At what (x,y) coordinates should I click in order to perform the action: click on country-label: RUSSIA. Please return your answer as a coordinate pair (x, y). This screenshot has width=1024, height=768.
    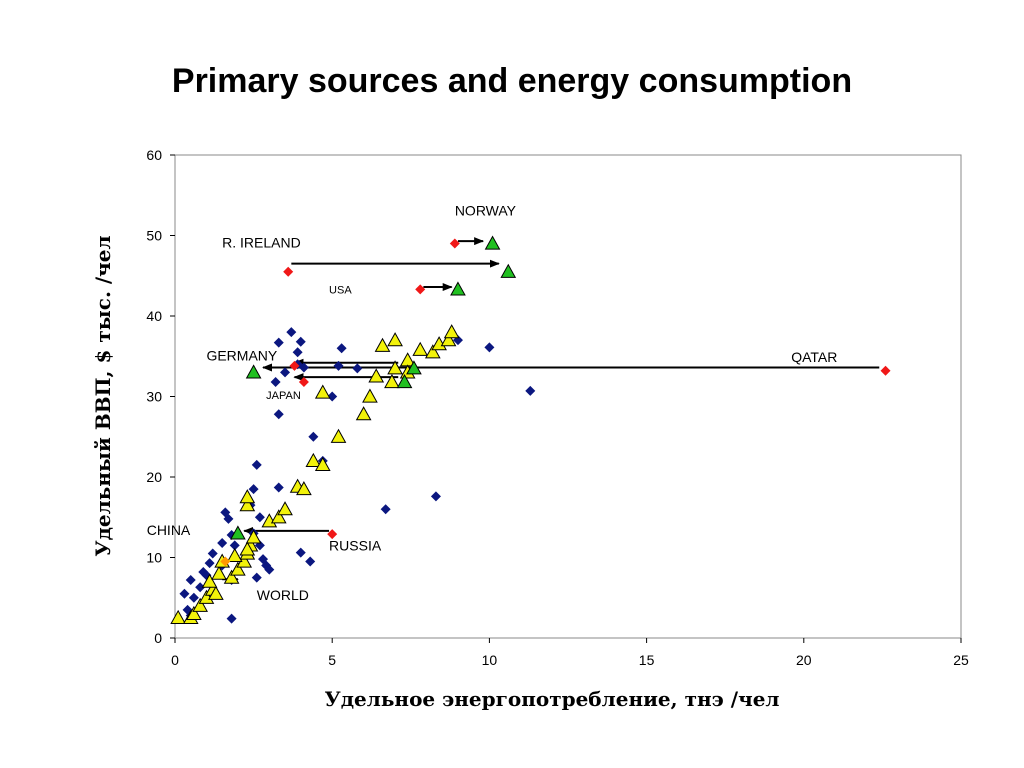
    Looking at the image, I should click on (355, 545).